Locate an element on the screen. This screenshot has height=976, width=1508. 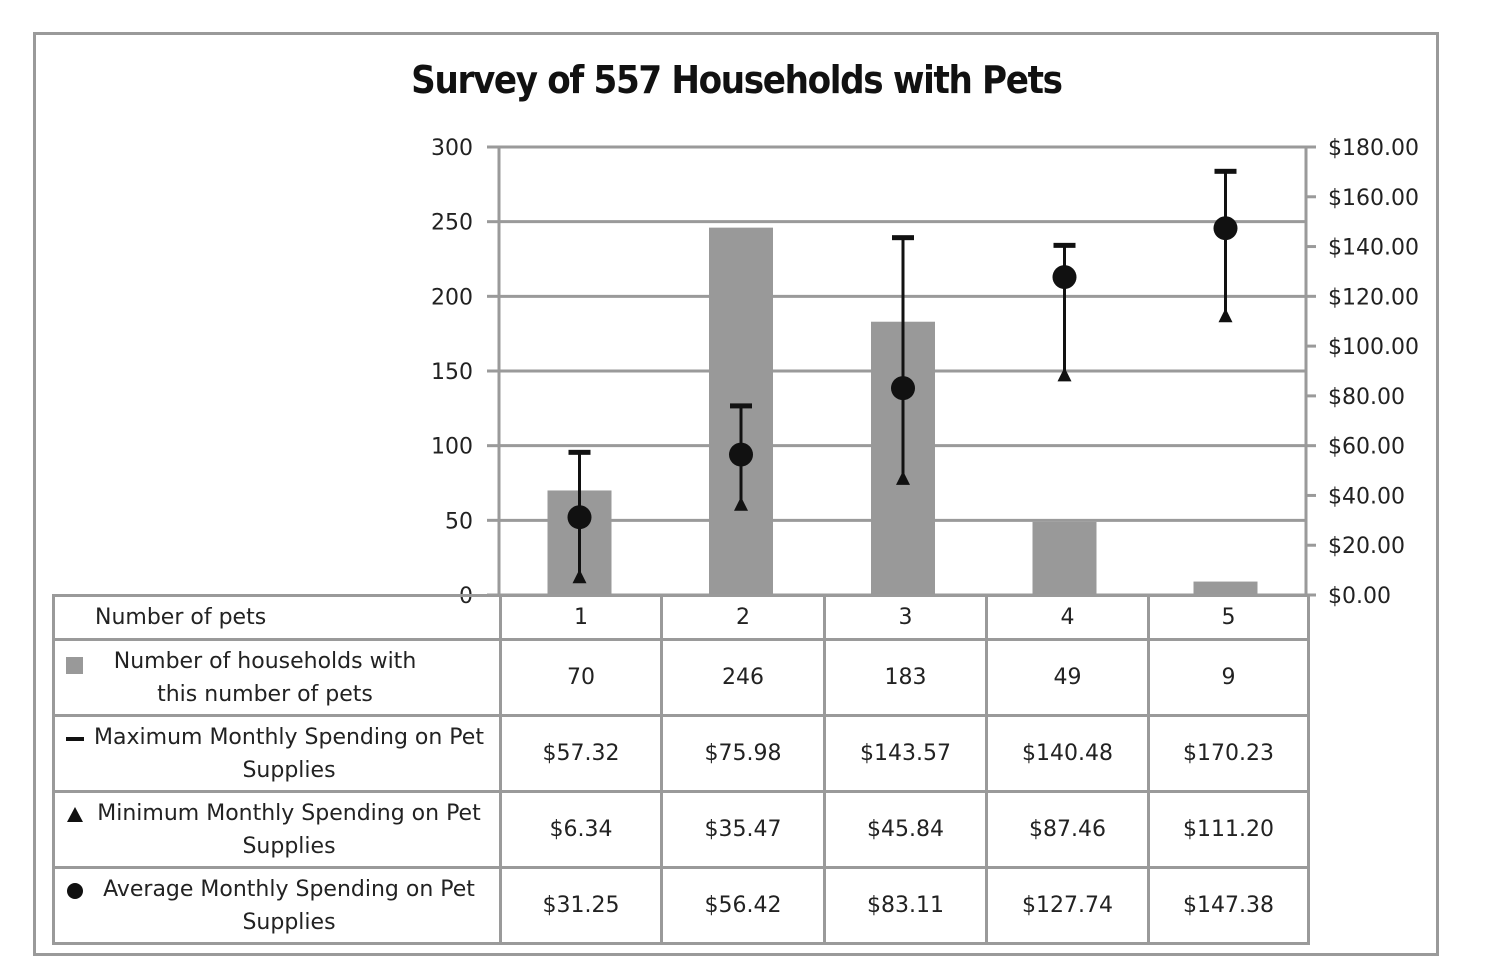
data-label: $127.74 is located at coordinates (1067, 905).